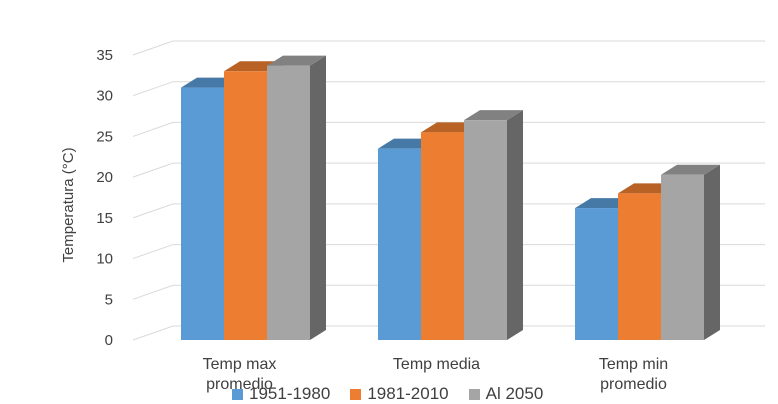 This screenshot has width=778, height=404. I want to click on legend-label: 1951-1980, so click(290, 393).